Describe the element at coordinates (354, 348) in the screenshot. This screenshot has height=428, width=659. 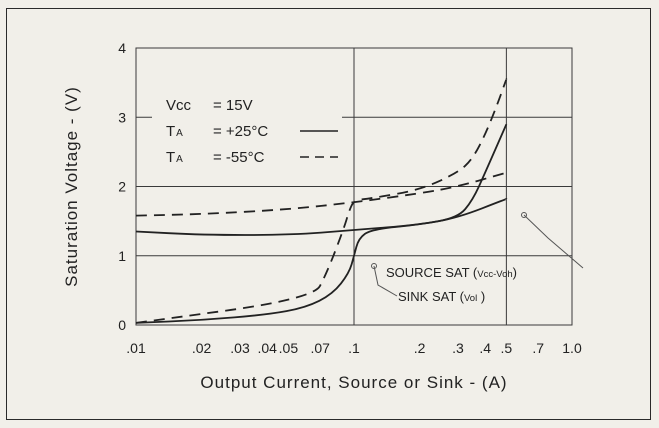
I see `x-tick-label: .1` at that location.